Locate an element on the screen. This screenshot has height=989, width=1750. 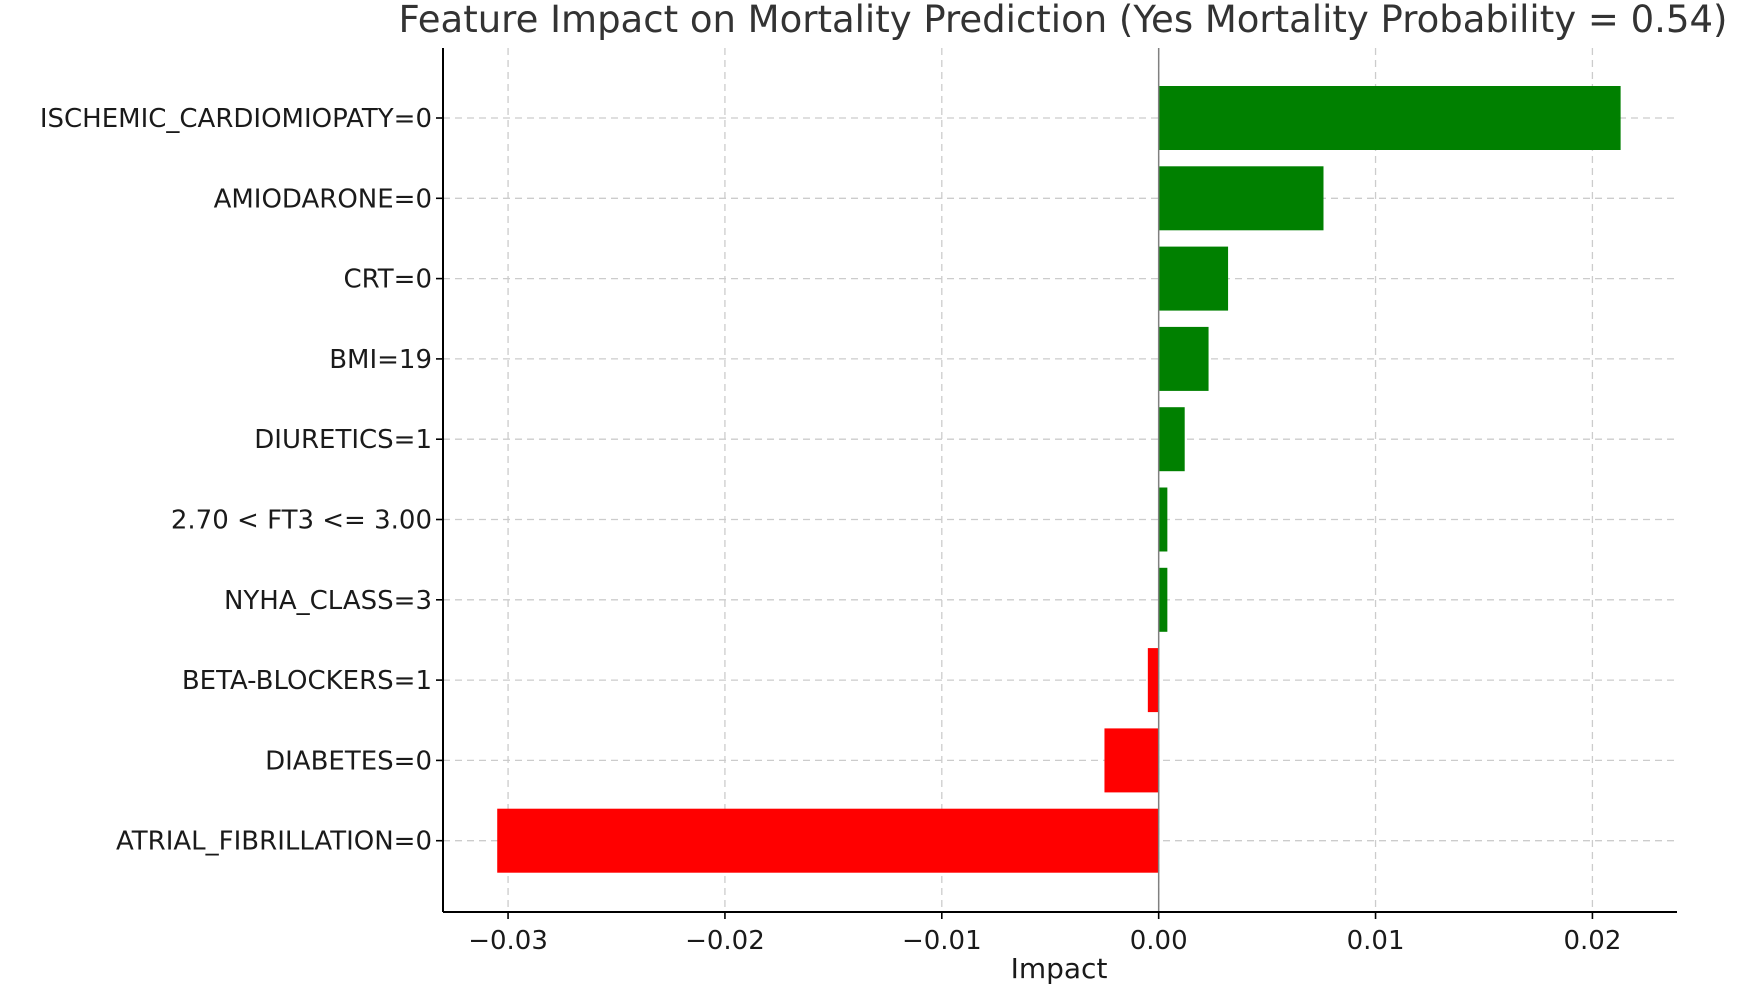
x-tick-labels: −0.03 −0.02 −0.01 0.00 0.01 0.02 is located at coordinates (1044, 941).